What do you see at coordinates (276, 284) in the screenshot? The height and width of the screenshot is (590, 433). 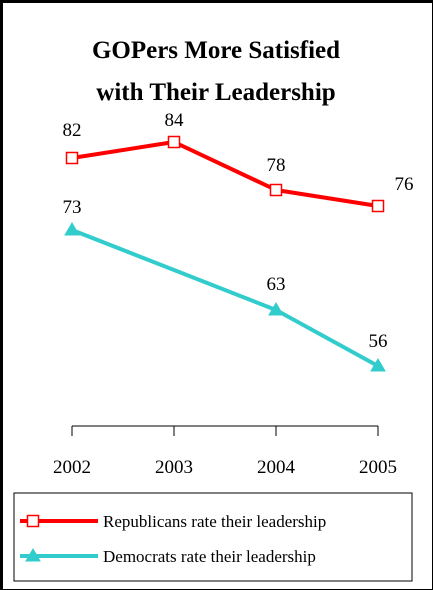 I see `data-label-2004: 63` at bounding box center [276, 284].